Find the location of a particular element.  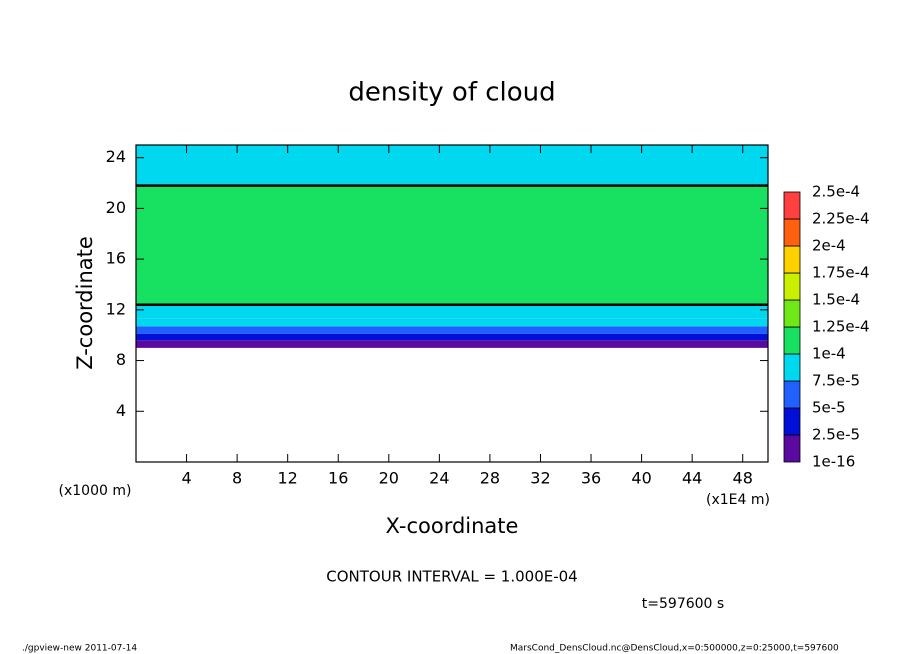

x-tick-label: 28 is located at coordinates (490, 478).